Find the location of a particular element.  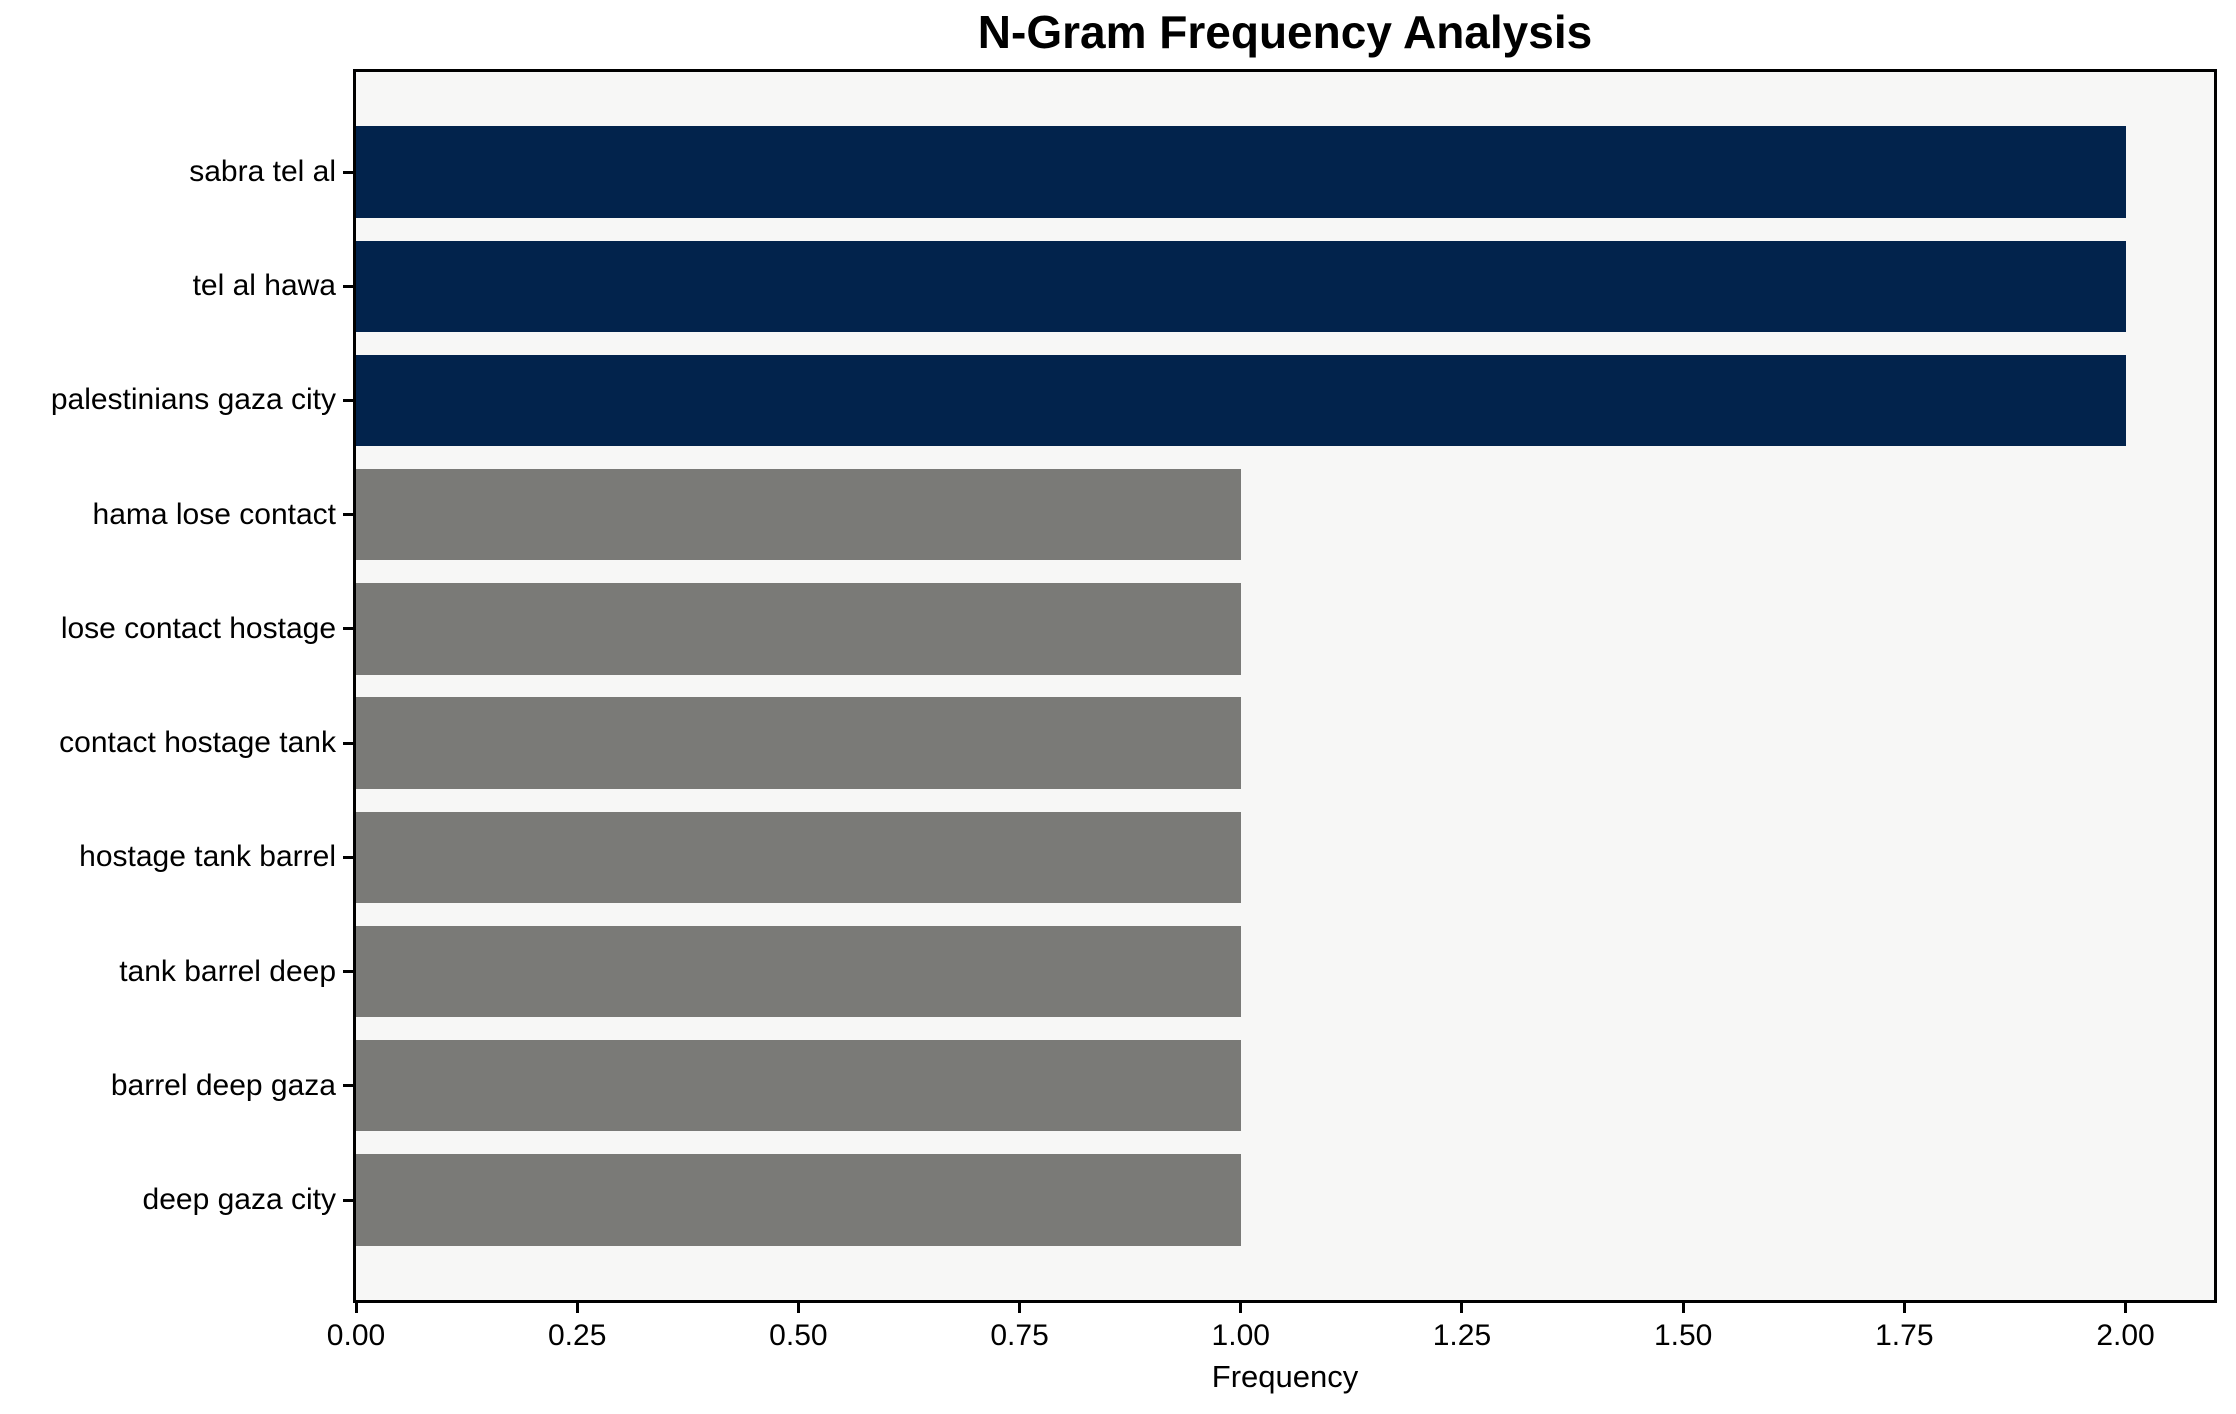

x-axis-label: Frequency is located at coordinates (1285, 1376).